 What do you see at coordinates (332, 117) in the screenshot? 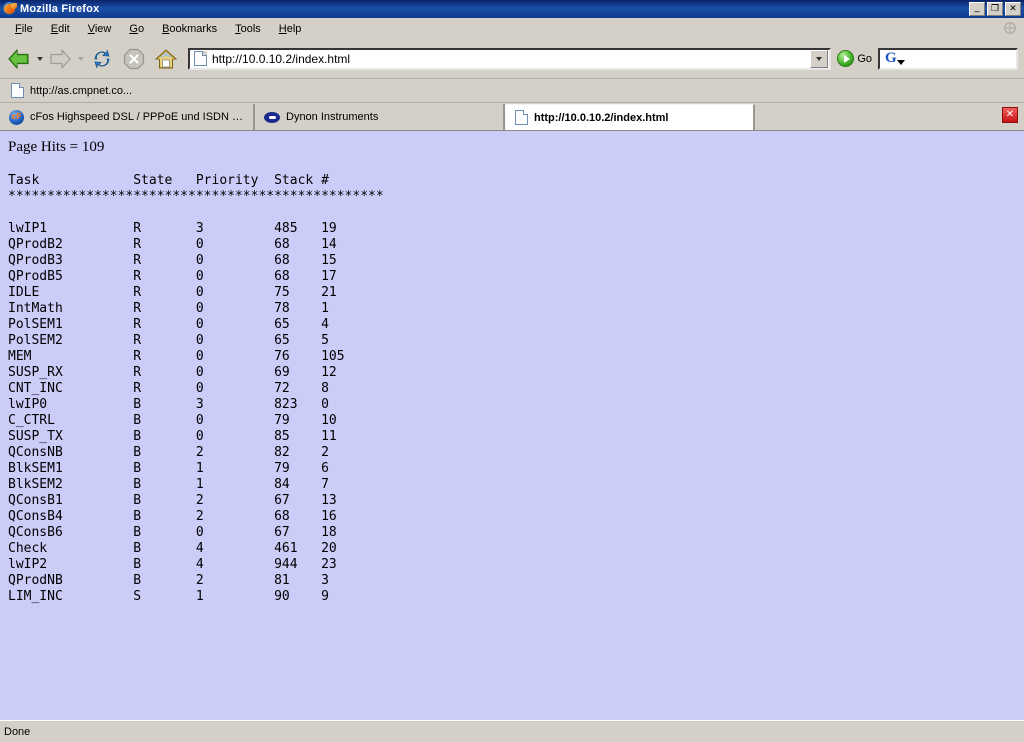
I see `tab-label: Dynon Instruments` at bounding box center [332, 117].